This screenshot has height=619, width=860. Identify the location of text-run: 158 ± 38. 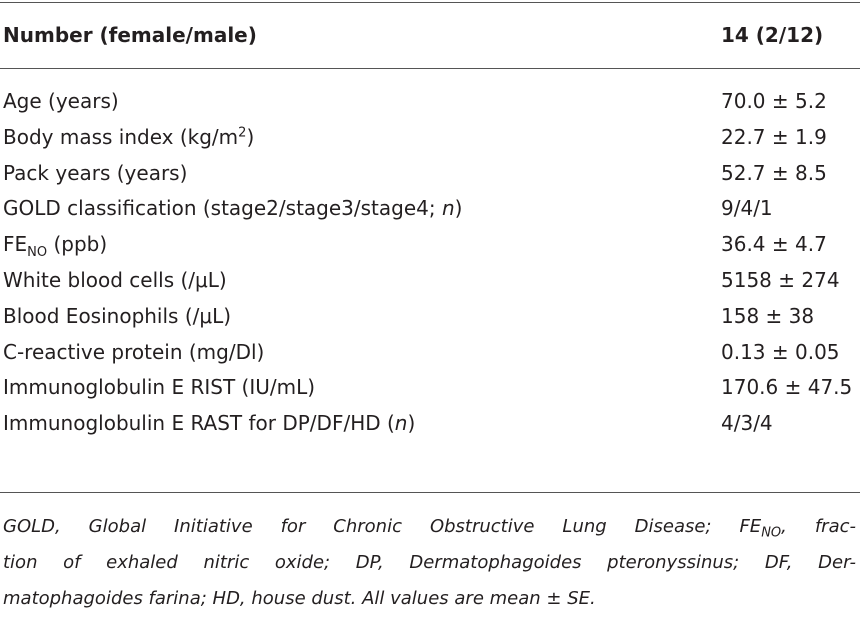
(768, 315).